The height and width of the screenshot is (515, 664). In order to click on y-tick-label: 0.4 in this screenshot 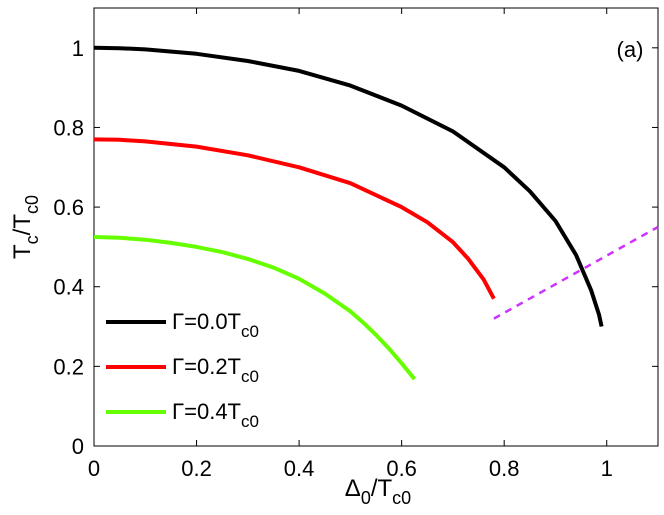, I will do `click(68, 287)`.